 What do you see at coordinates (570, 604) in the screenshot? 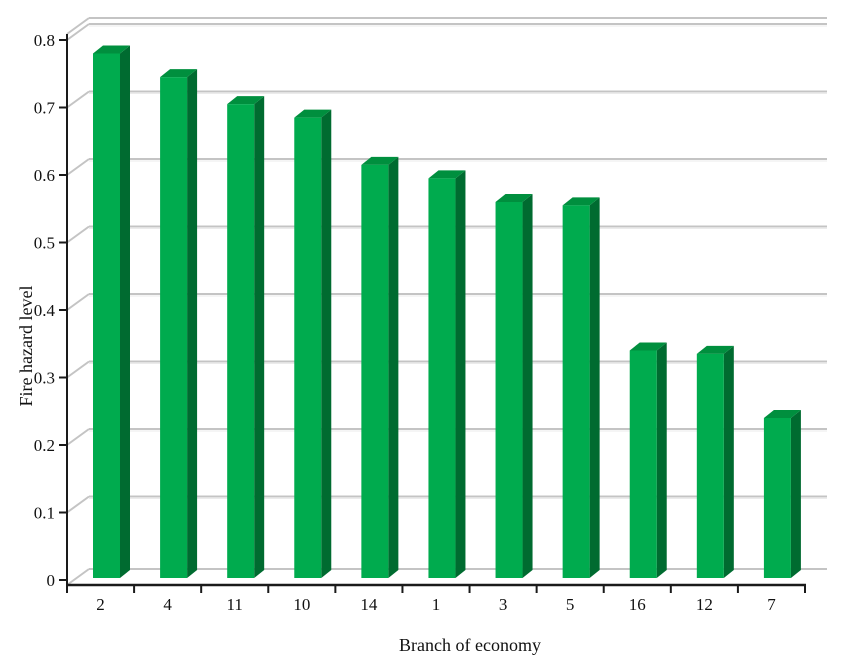
I see `x-tick-label: 5` at bounding box center [570, 604].